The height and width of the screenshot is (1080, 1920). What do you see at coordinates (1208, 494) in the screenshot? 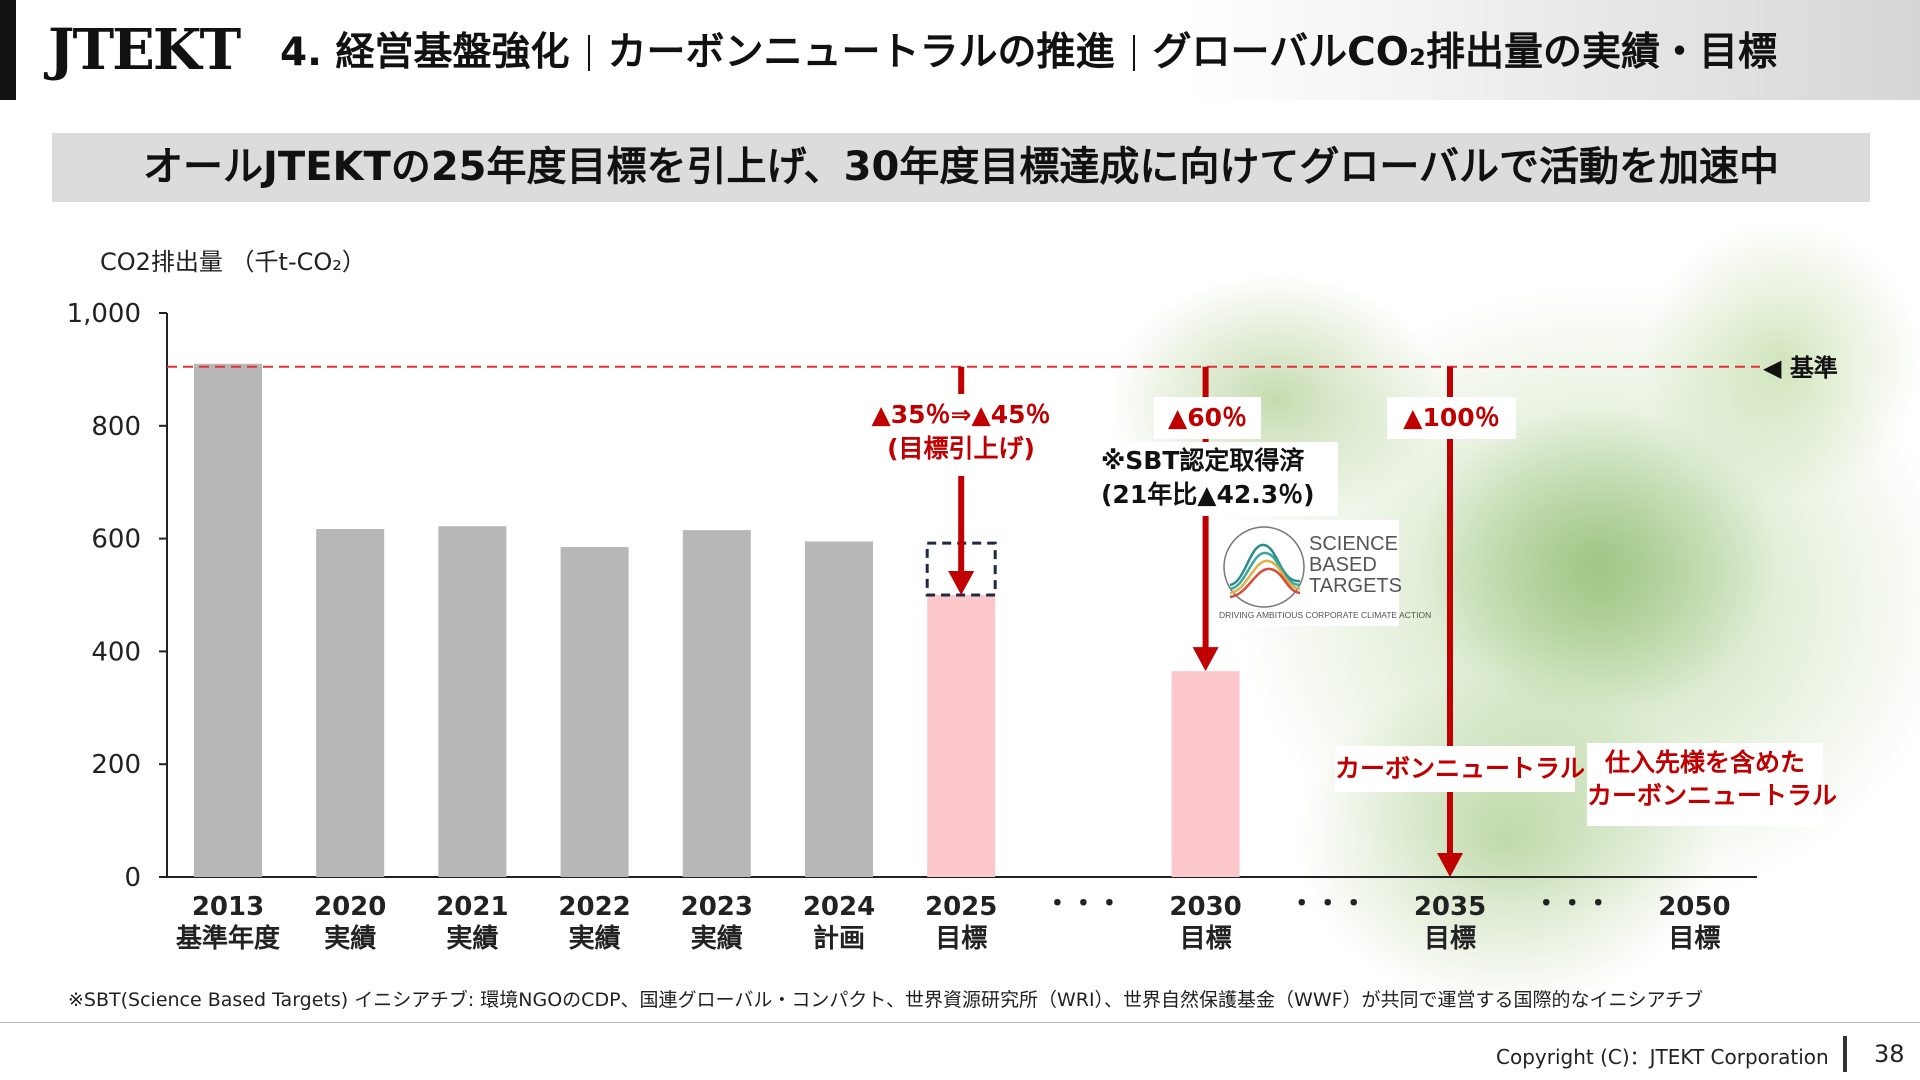
I see `sbt-note-line2: (21年比▲42.3％)` at bounding box center [1208, 494].